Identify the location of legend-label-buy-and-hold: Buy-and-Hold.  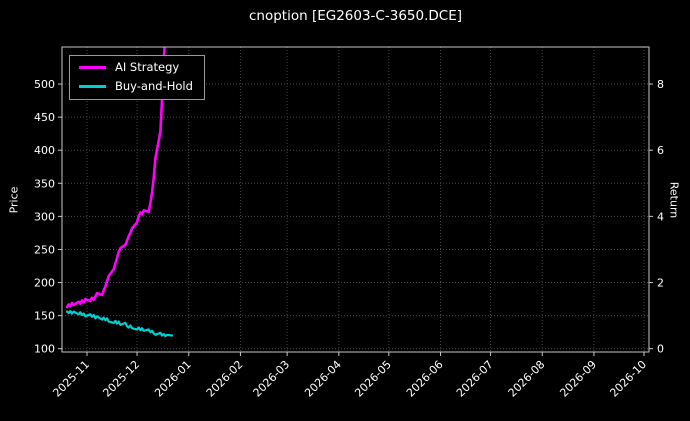
(154, 85).